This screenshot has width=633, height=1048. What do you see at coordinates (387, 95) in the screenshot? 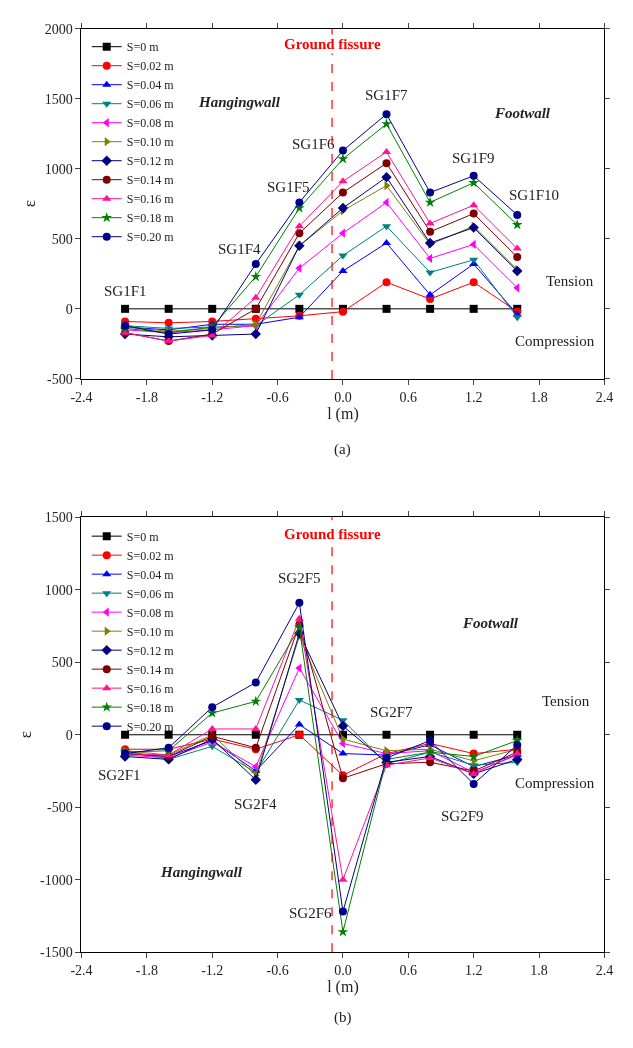
I see `annotation: SG1F7` at bounding box center [387, 95].